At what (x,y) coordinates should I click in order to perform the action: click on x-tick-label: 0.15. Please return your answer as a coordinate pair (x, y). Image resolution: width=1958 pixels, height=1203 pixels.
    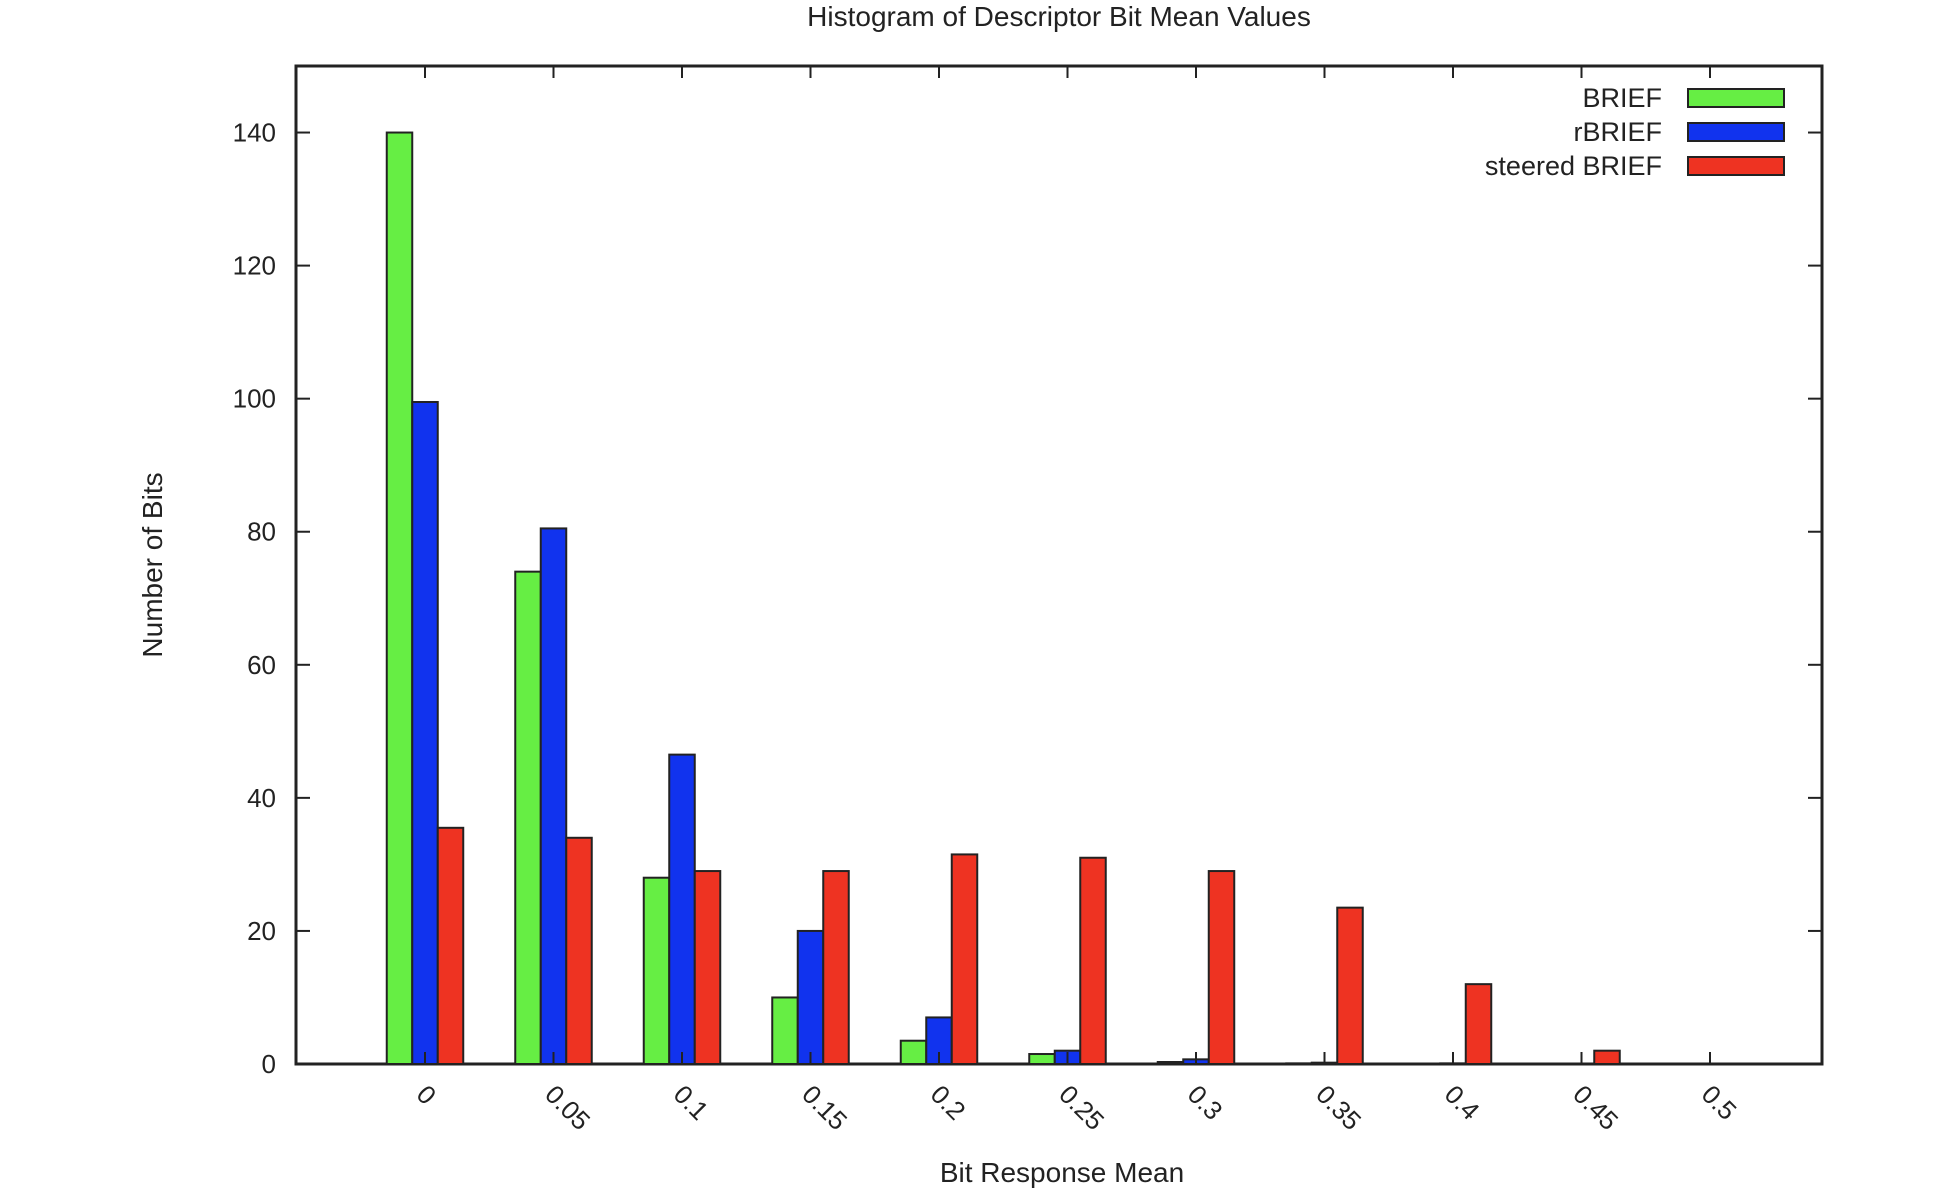
    Looking at the image, I should click on (824, 1107).